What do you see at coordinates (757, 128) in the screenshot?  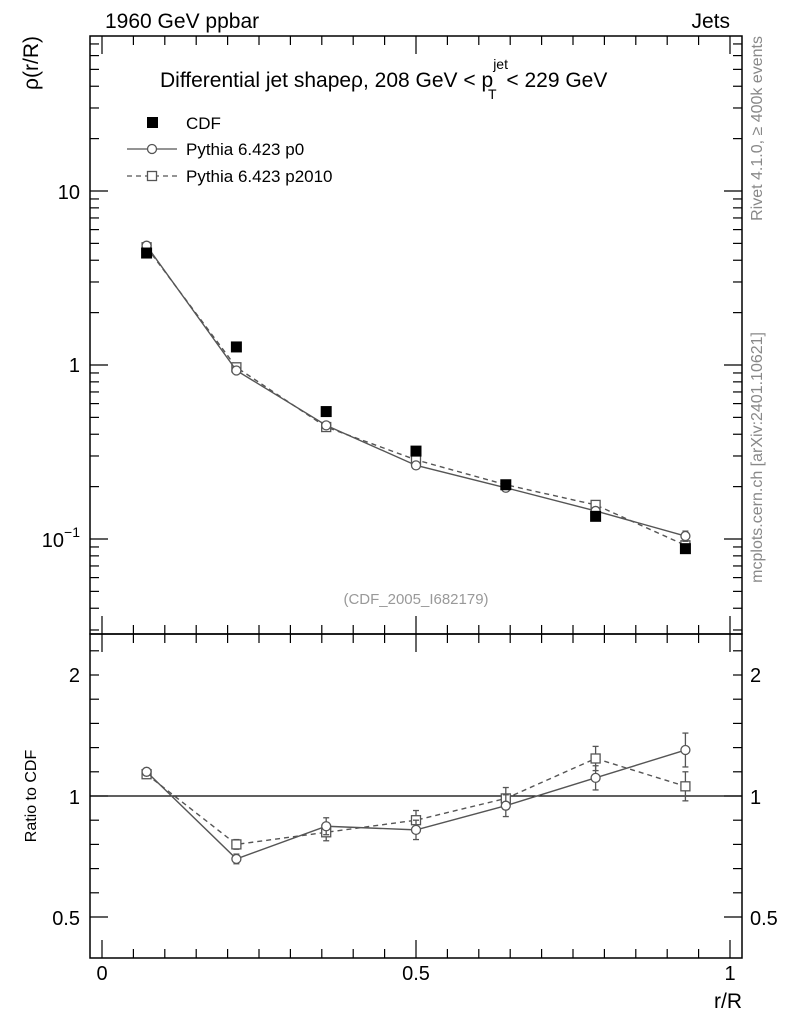 I see `rivet-label: Rivet 4.1.0, ≥ 400k events` at bounding box center [757, 128].